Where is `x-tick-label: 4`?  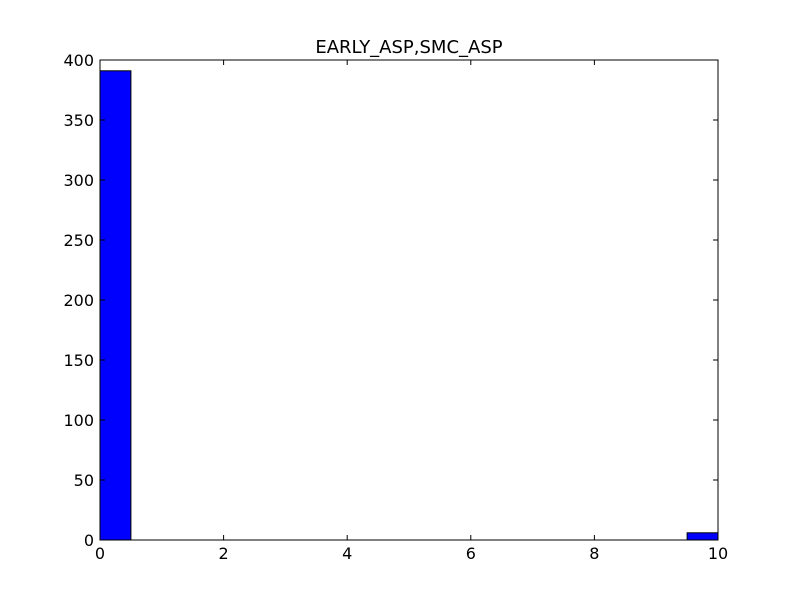
x-tick-label: 4 is located at coordinates (347, 553).